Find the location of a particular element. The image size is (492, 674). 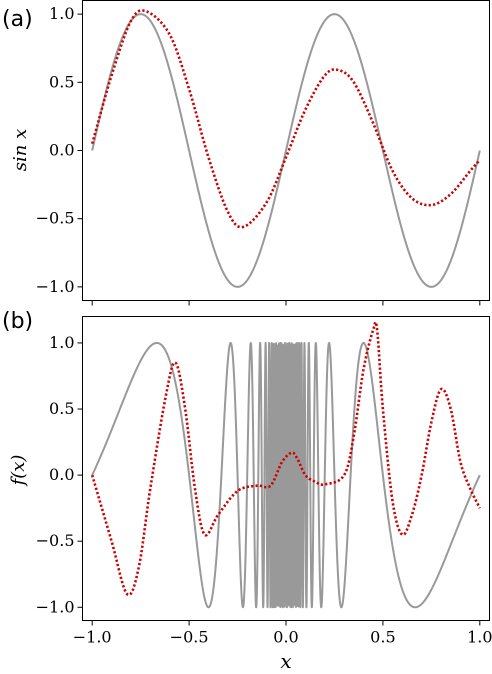

panel-b-xtick-label: 0.0 is located at coordinates (285, 637).